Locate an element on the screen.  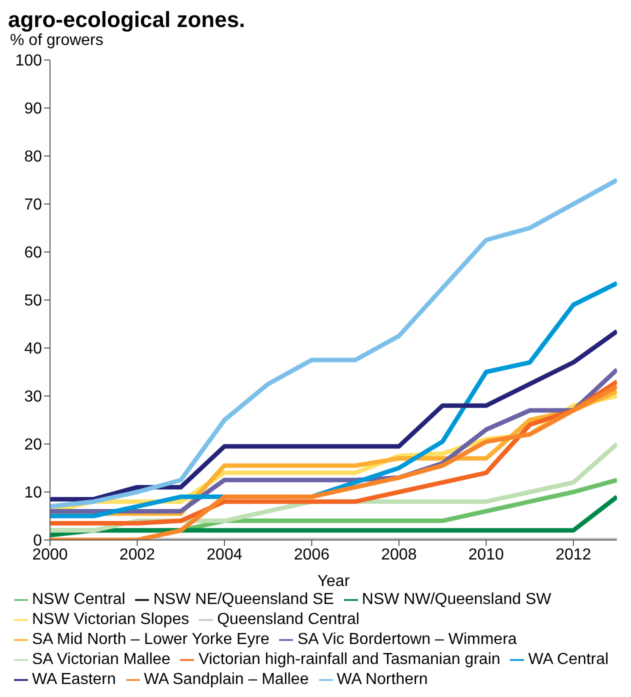
x-tick-label: 2000 is located at coordinates (50, 555).